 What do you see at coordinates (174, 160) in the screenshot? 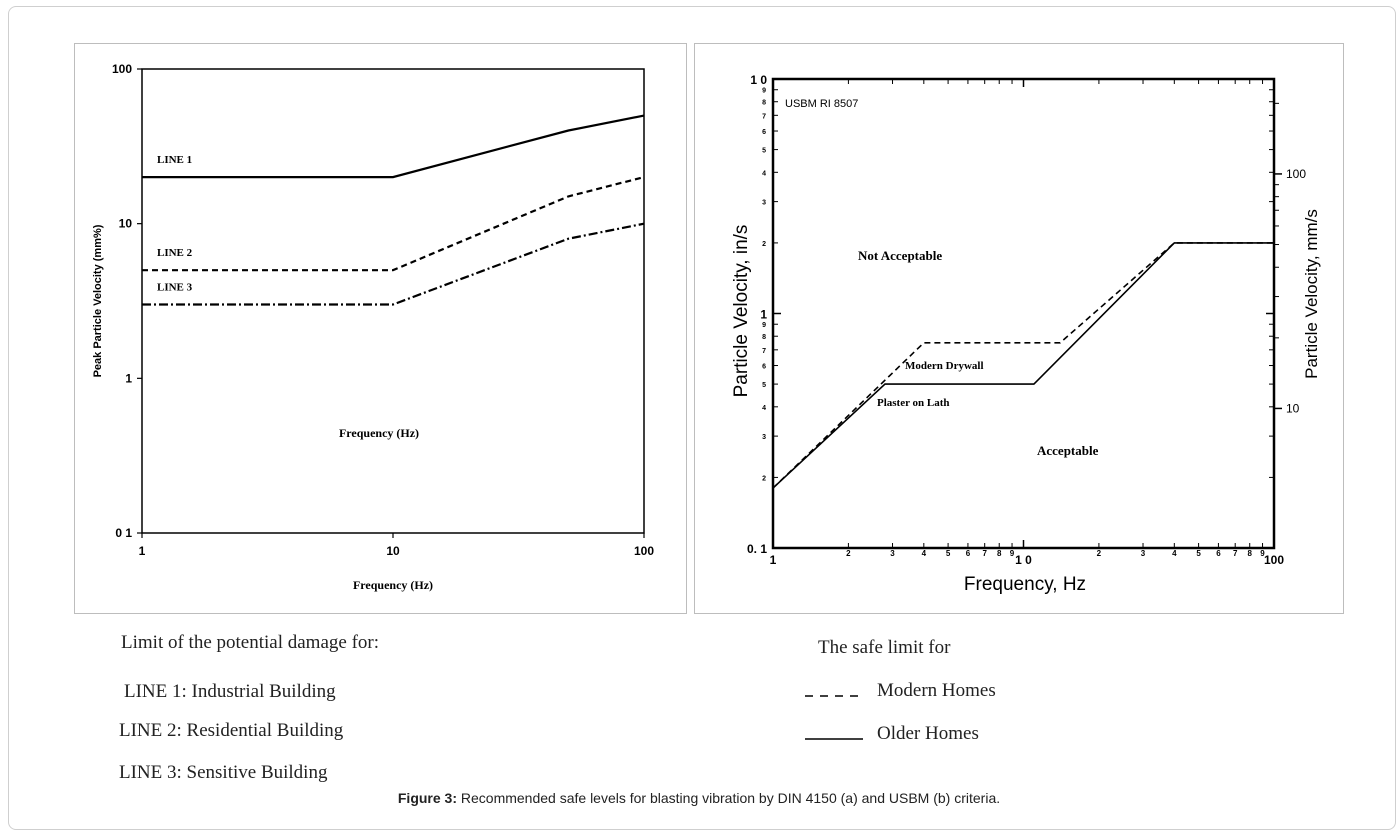
I see `din-series-label-1: LINE 1` at bounding box center [174, 160].